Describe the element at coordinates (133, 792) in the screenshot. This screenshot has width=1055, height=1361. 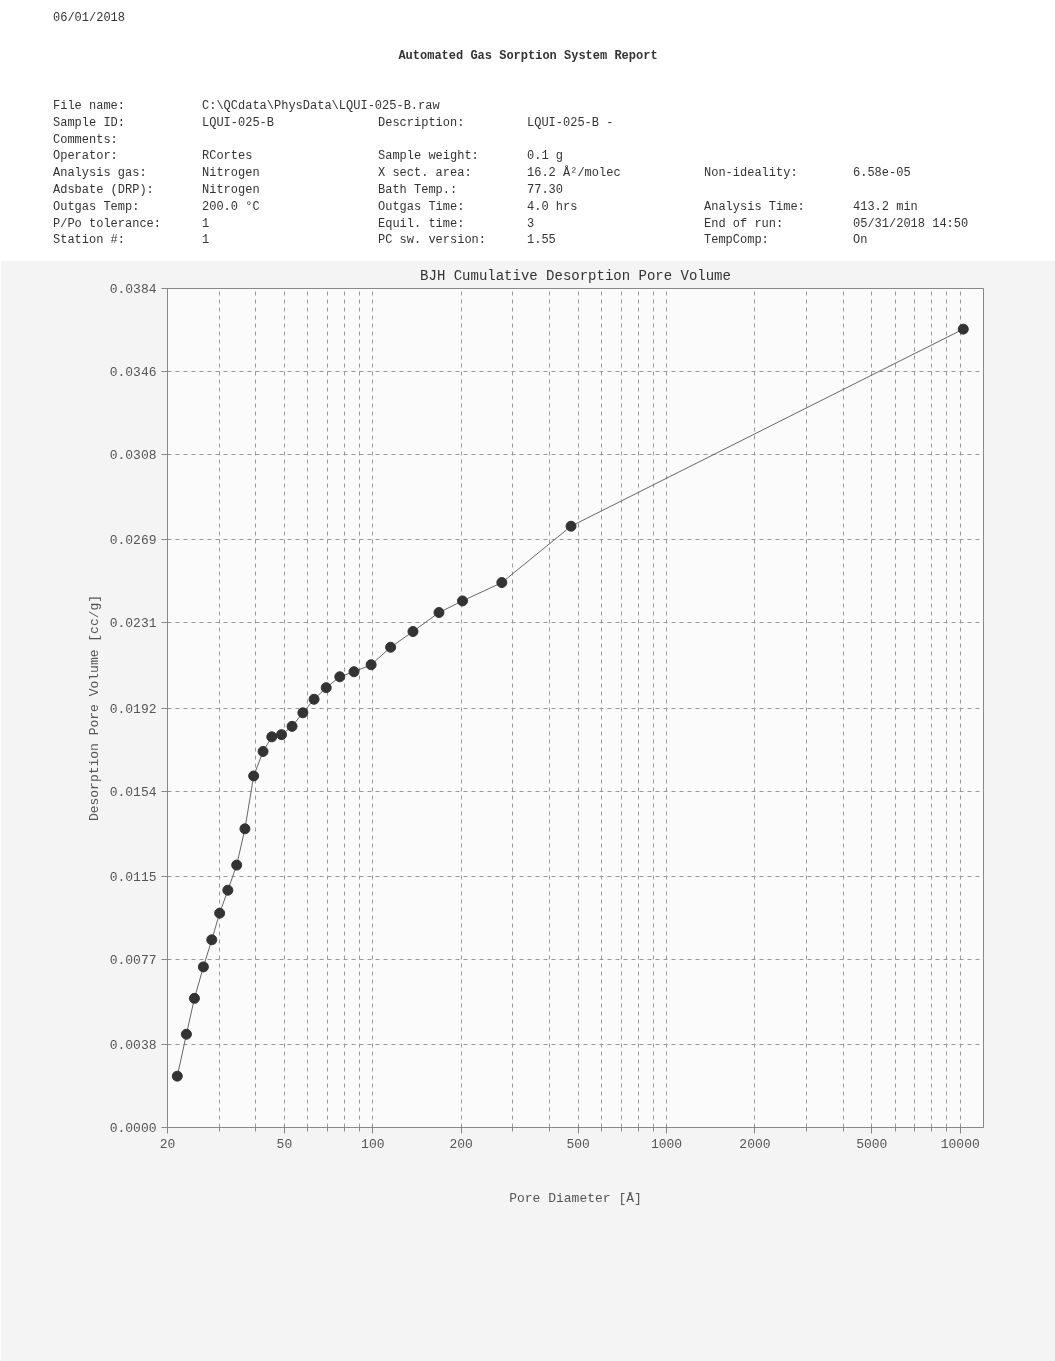
I see `y-tick-label: 0.0154` at that location.